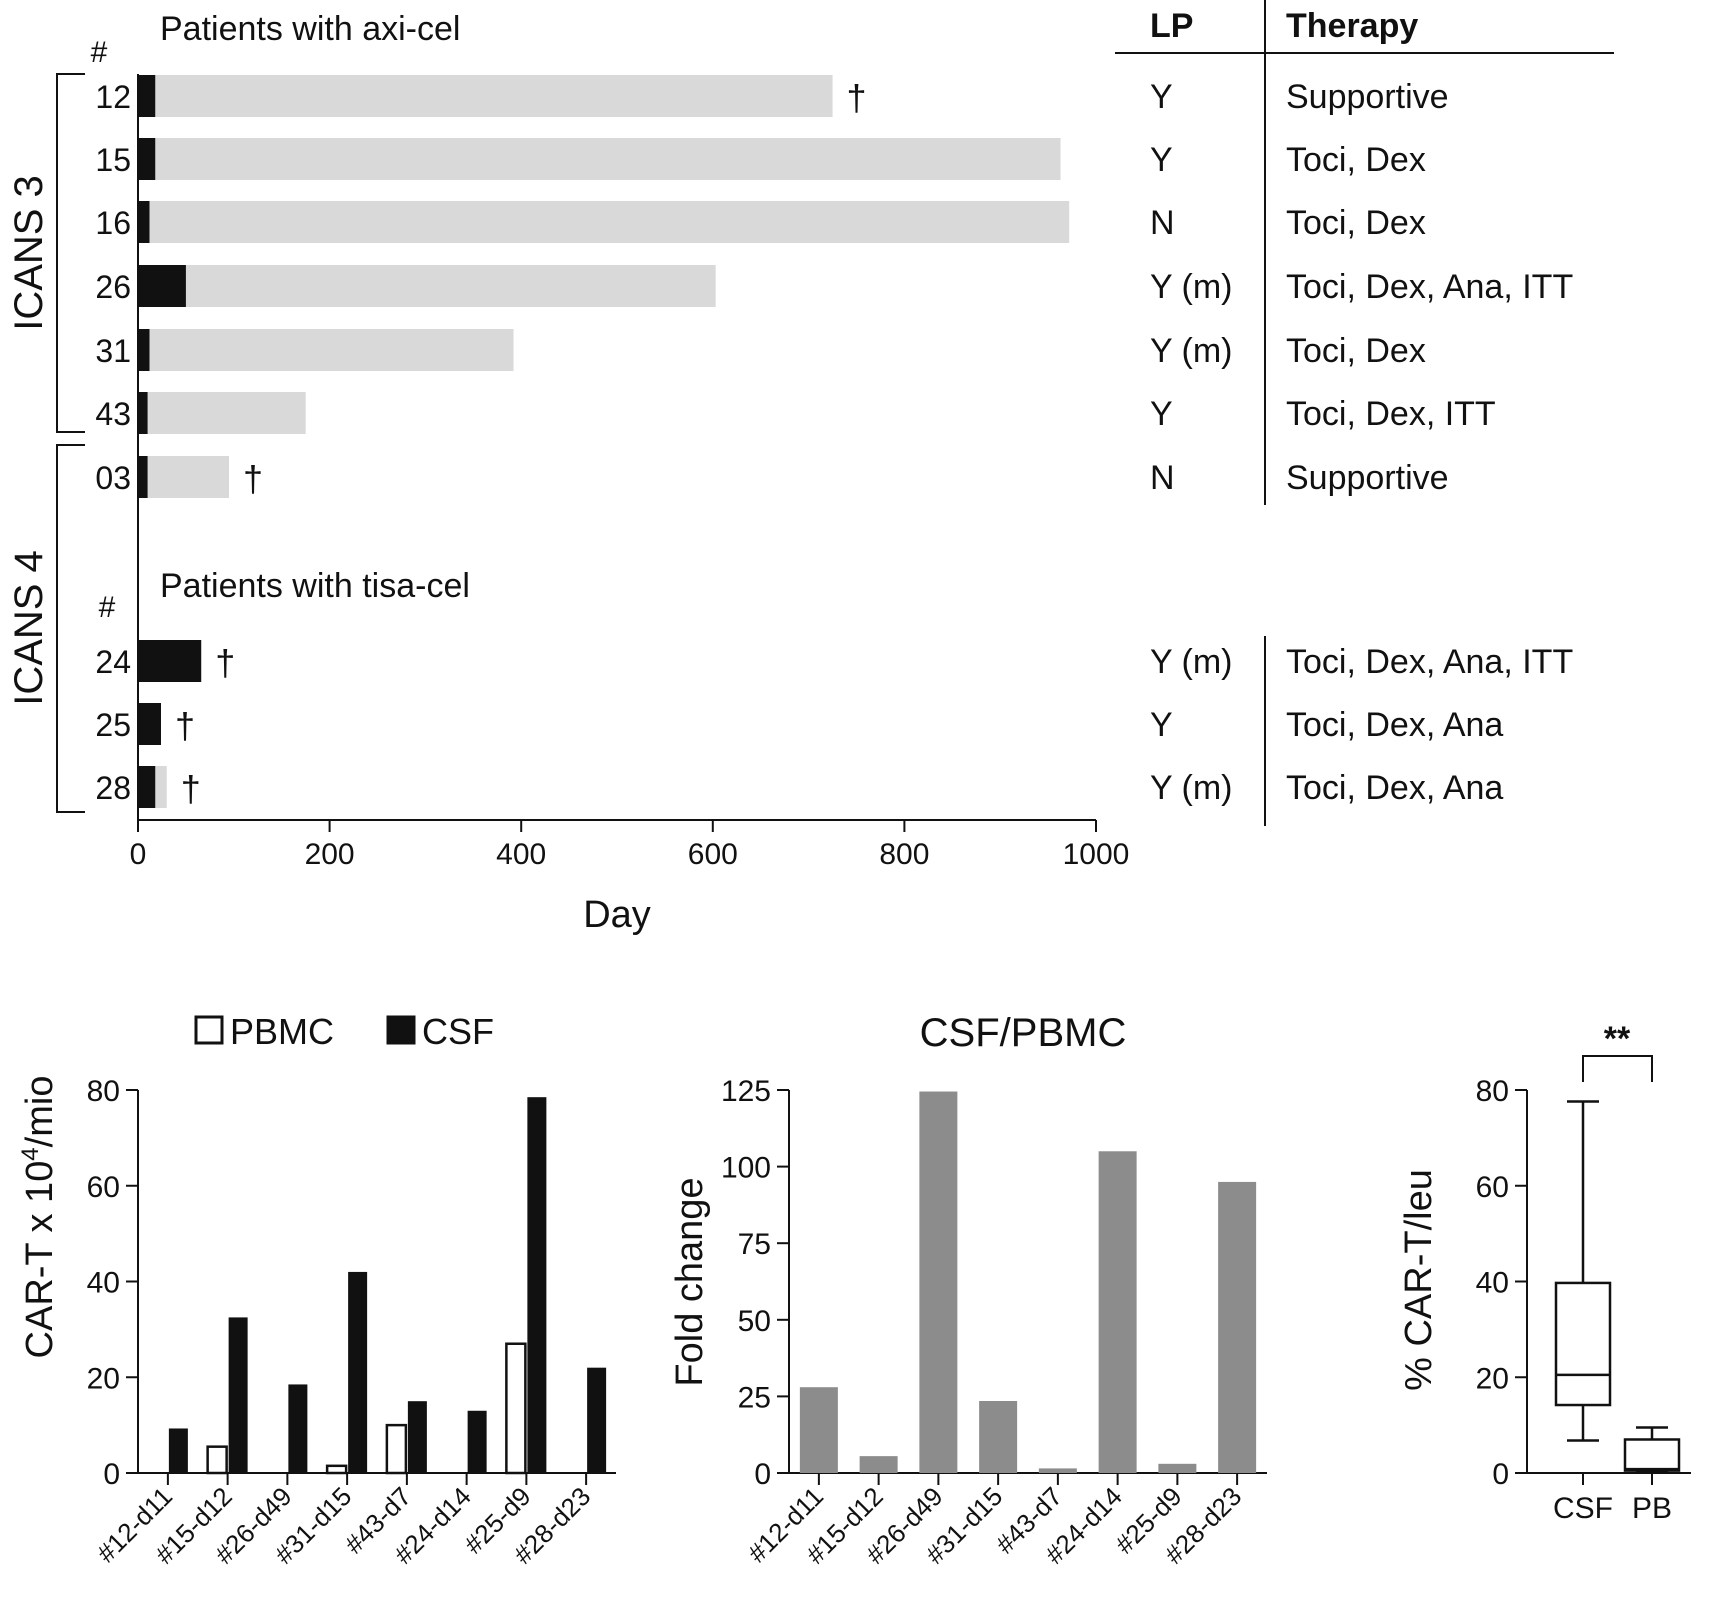 Image resolution: width=1721 pixels, height=1600 pixels. I want to click on table-header-therapy: Therapy, so click(1352, 26).